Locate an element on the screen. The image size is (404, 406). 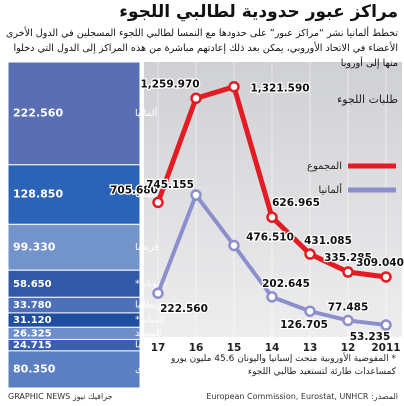
x-tick-label: 15 is located at coordinates (234, 348).